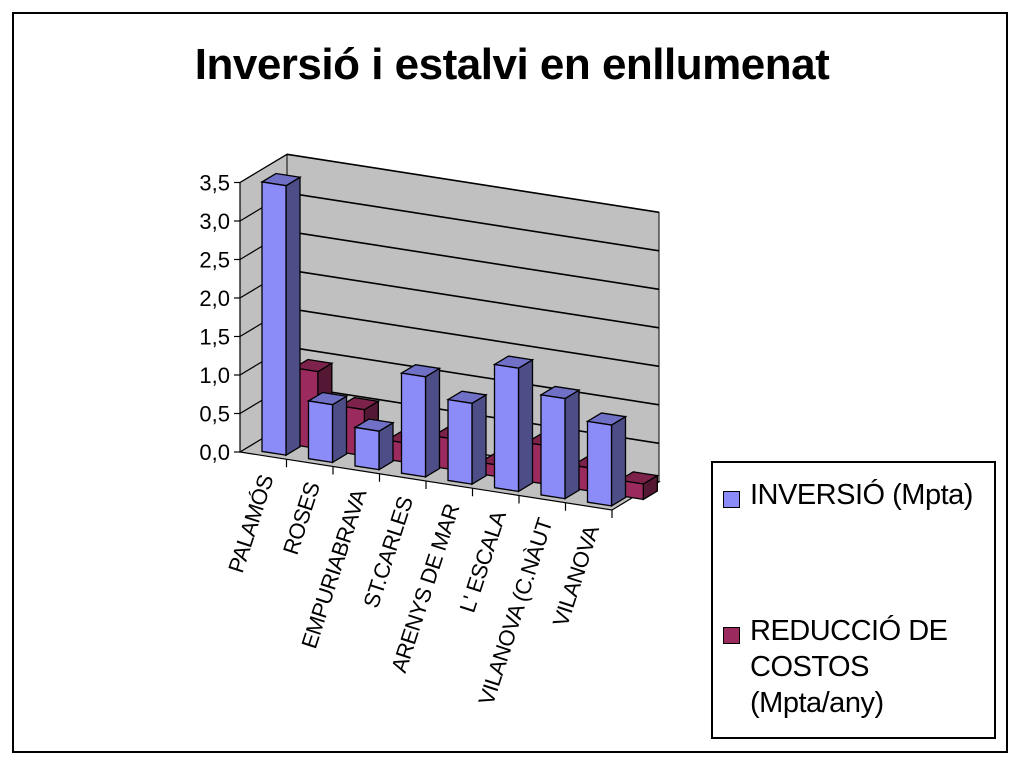 The width and height of the screenshot is (1024, 768). Describe the element at coordinates (387, 552) in the screenshot. I see `x-tick-label: ST.CARLES` at that location.